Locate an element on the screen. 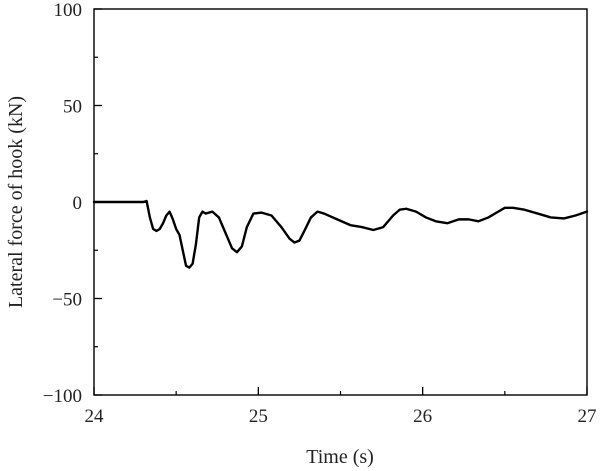 The width and height of the screenshot is (600, 471). y-tick-label: 100 is located at coordinates (68, 10).